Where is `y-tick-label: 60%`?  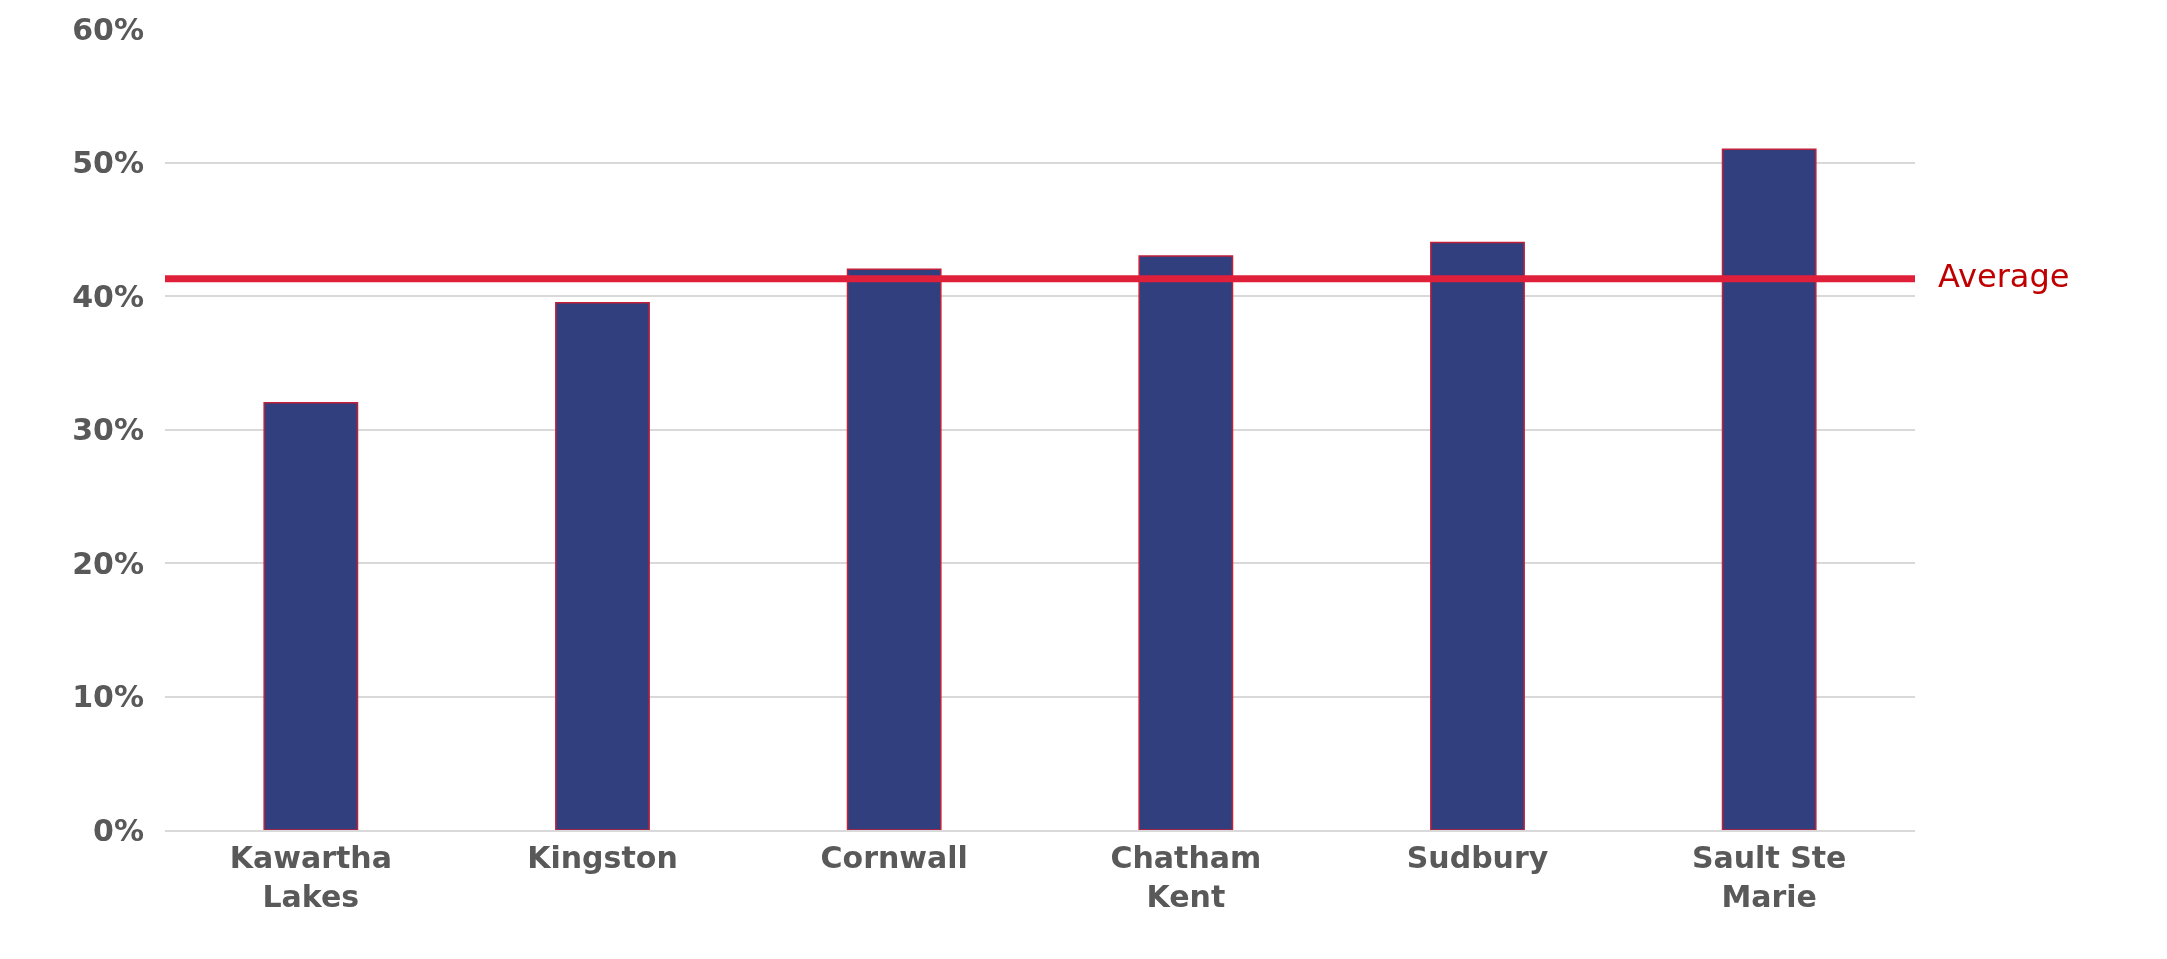 y-tick-label: 60% is located at coordinates (108, 29).